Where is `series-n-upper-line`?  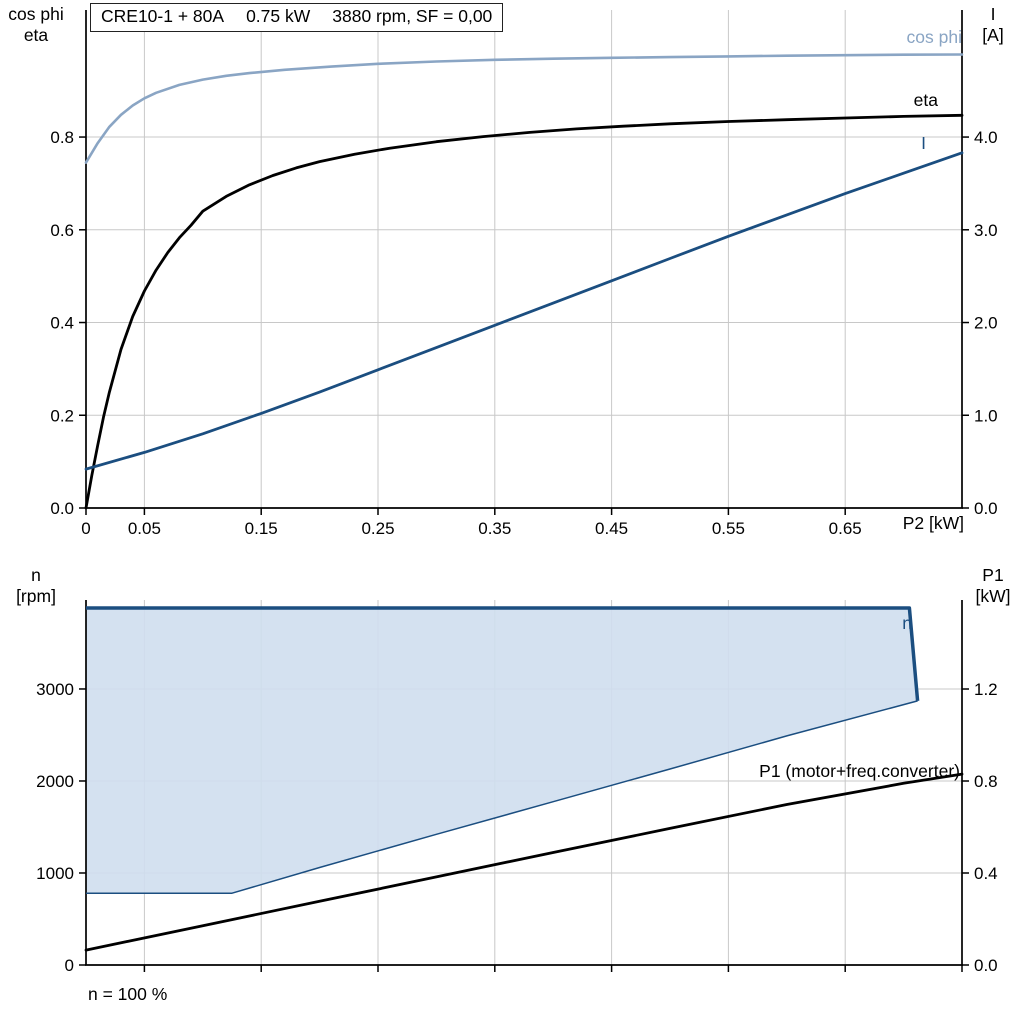 series-n-upper-line is located at coordinates (503, 654).